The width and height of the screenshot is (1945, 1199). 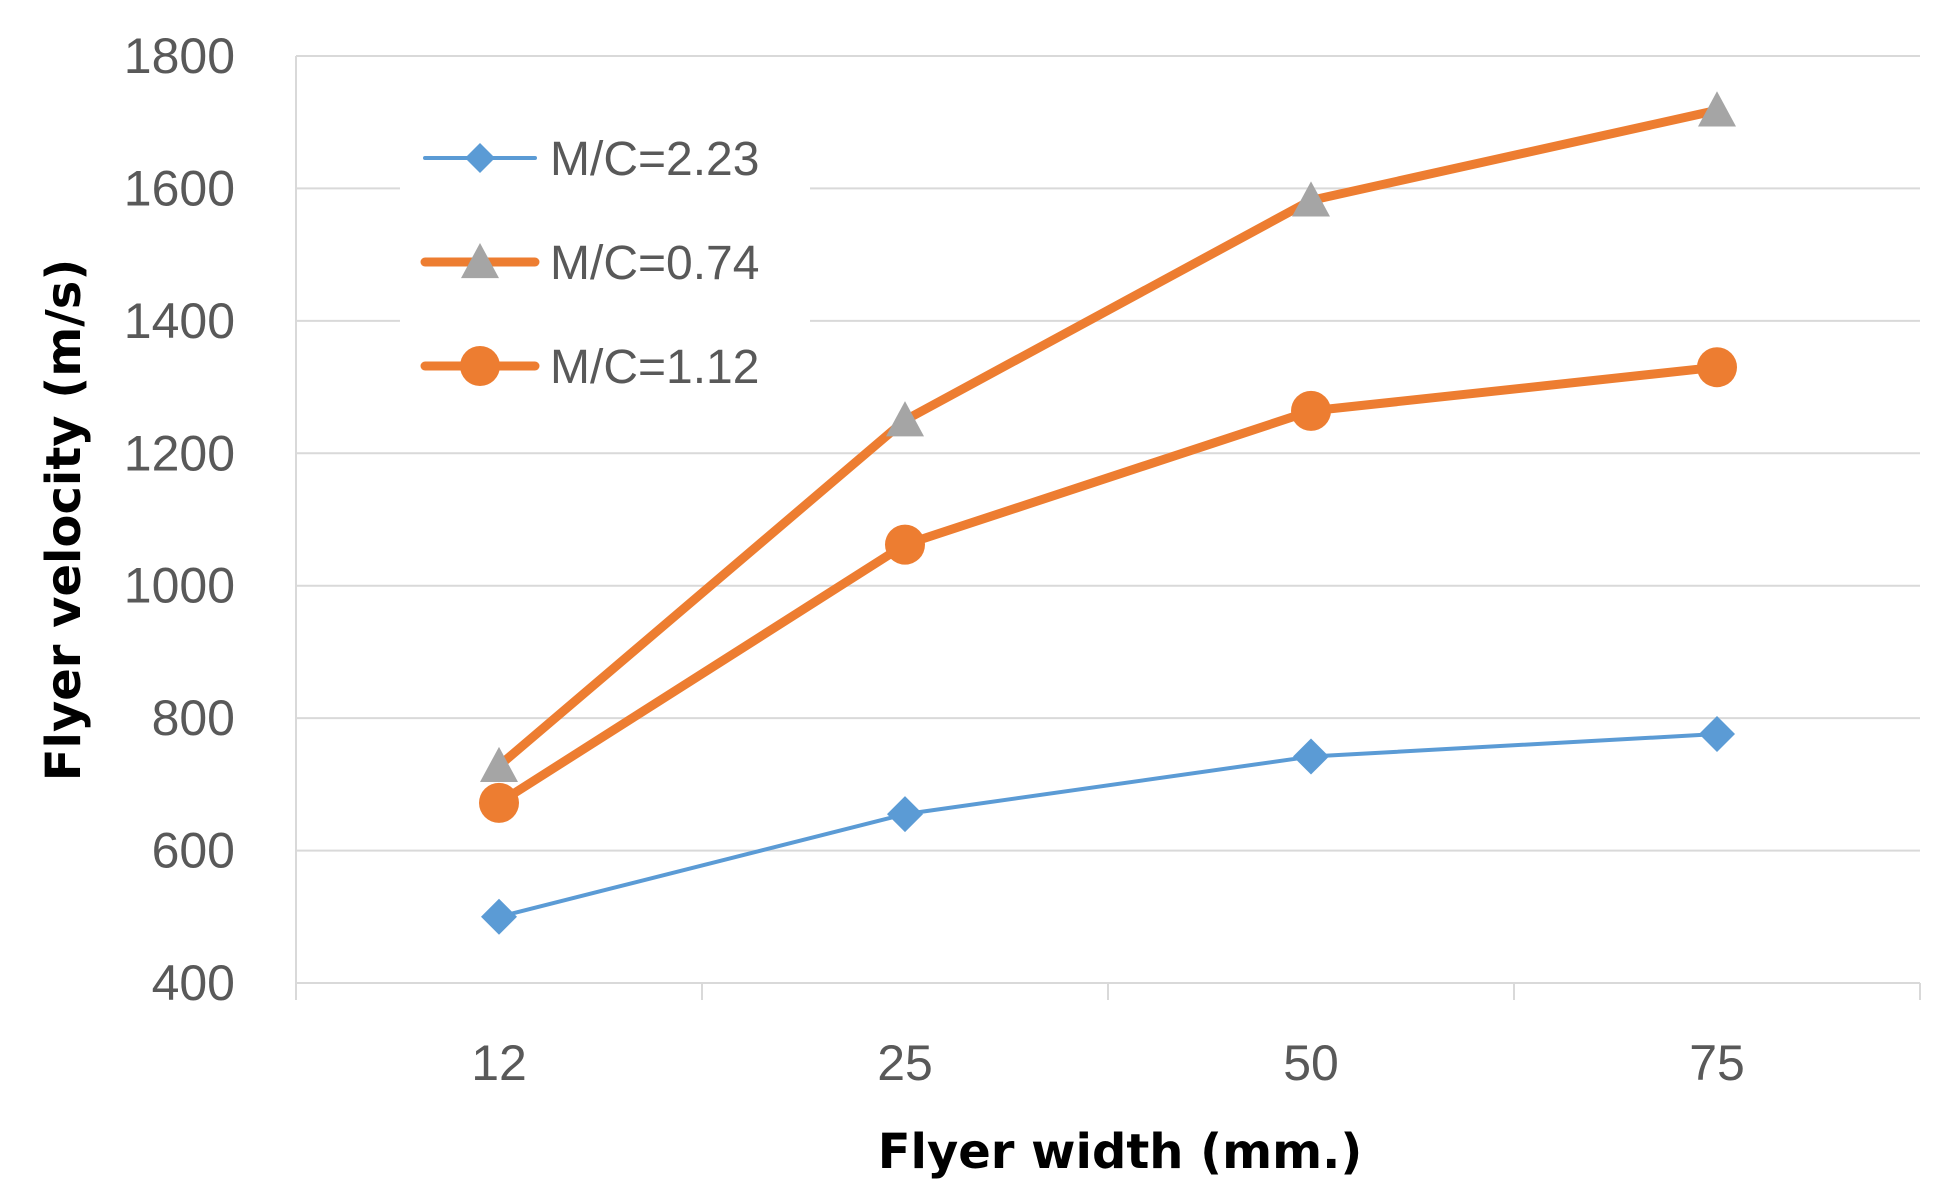 What do you see at coordinates (179, 453) in the screenshot?
I see `y-tick-label: 1200` at bounding box center [179, 453].